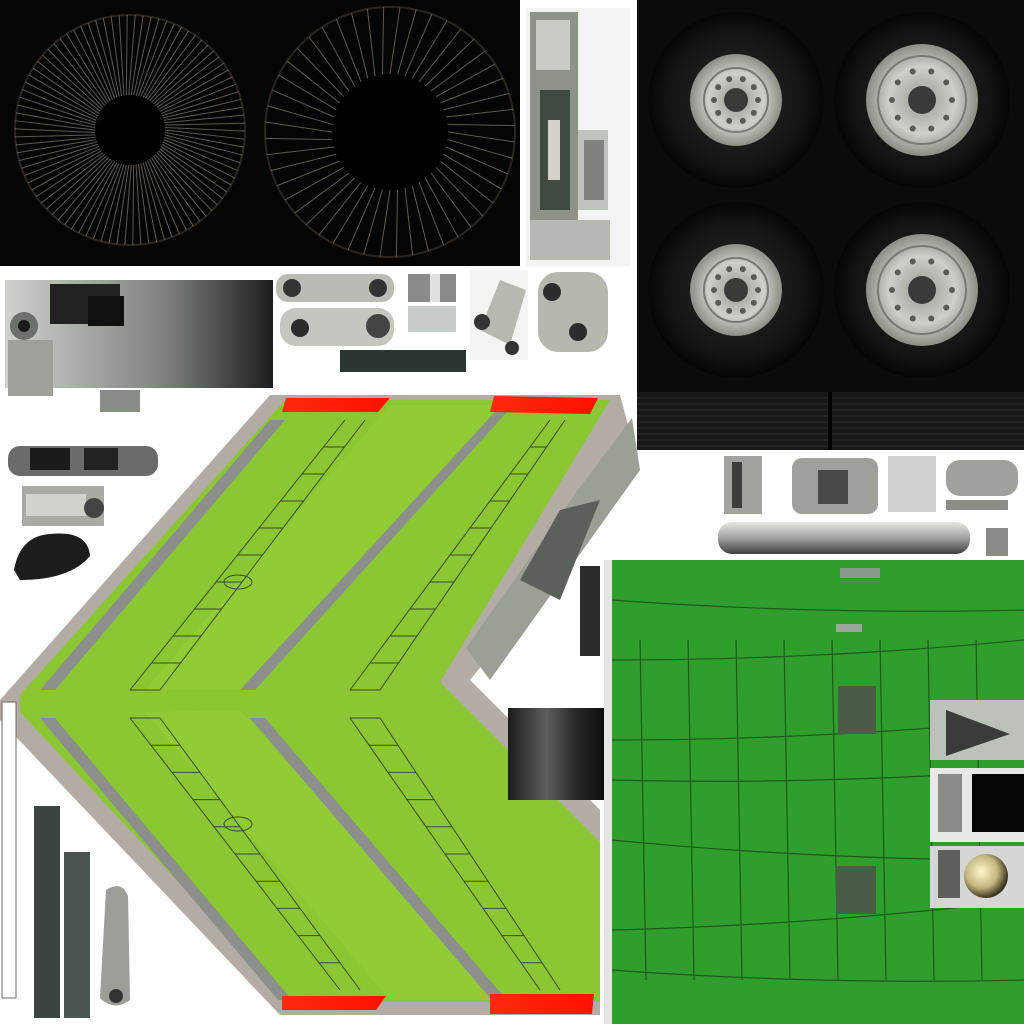  I want to click on gear-strut-icon, so click(578, 137).